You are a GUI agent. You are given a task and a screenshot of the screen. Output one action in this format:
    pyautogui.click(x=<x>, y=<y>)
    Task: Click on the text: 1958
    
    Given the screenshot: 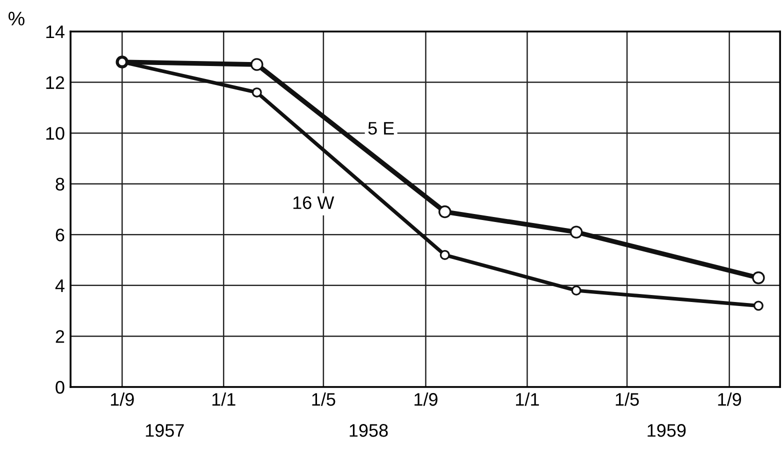 What is the action you would take?
    pyautogui.click(x=369, y=430)
    